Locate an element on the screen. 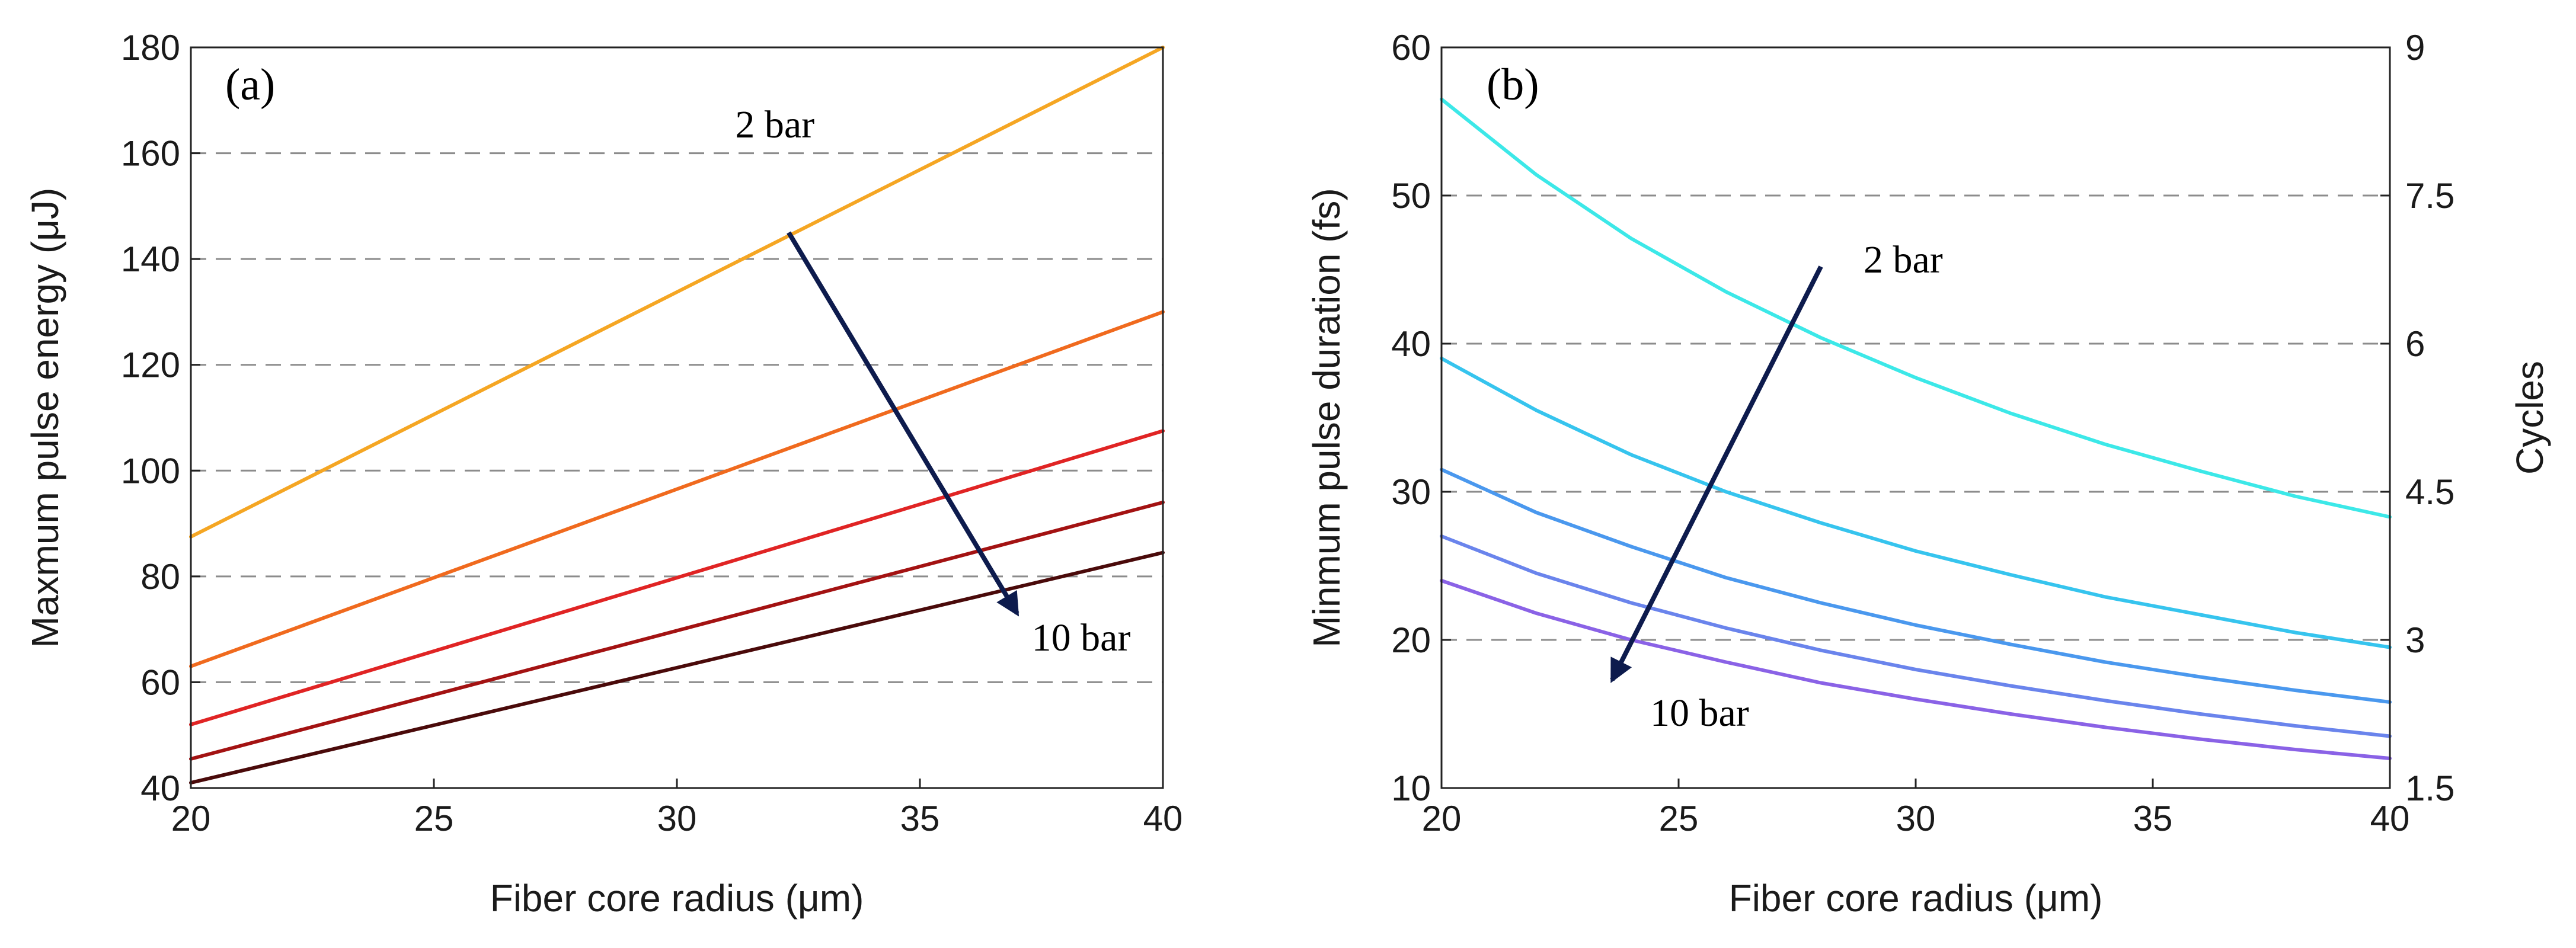 This screenshot has height=948, width=2576. right-y-tick-label: 4.5 is located at coordinates (2429, 492).